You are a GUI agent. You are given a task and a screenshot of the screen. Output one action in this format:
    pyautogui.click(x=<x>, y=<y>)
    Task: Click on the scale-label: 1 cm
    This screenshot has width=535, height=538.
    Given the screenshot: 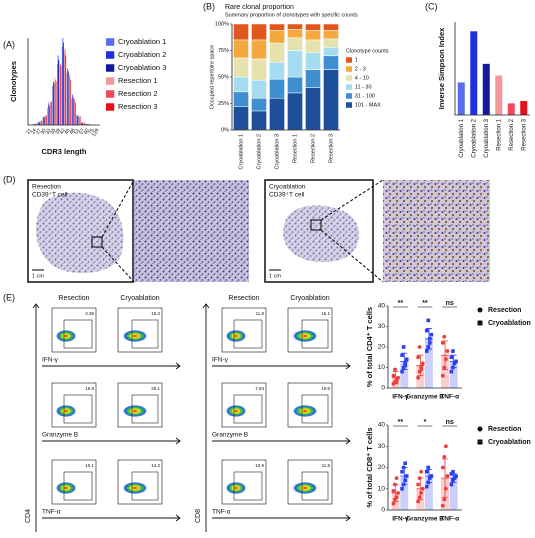 What is the action you would take?
    pyautogui.click(x=38, y=276)
    